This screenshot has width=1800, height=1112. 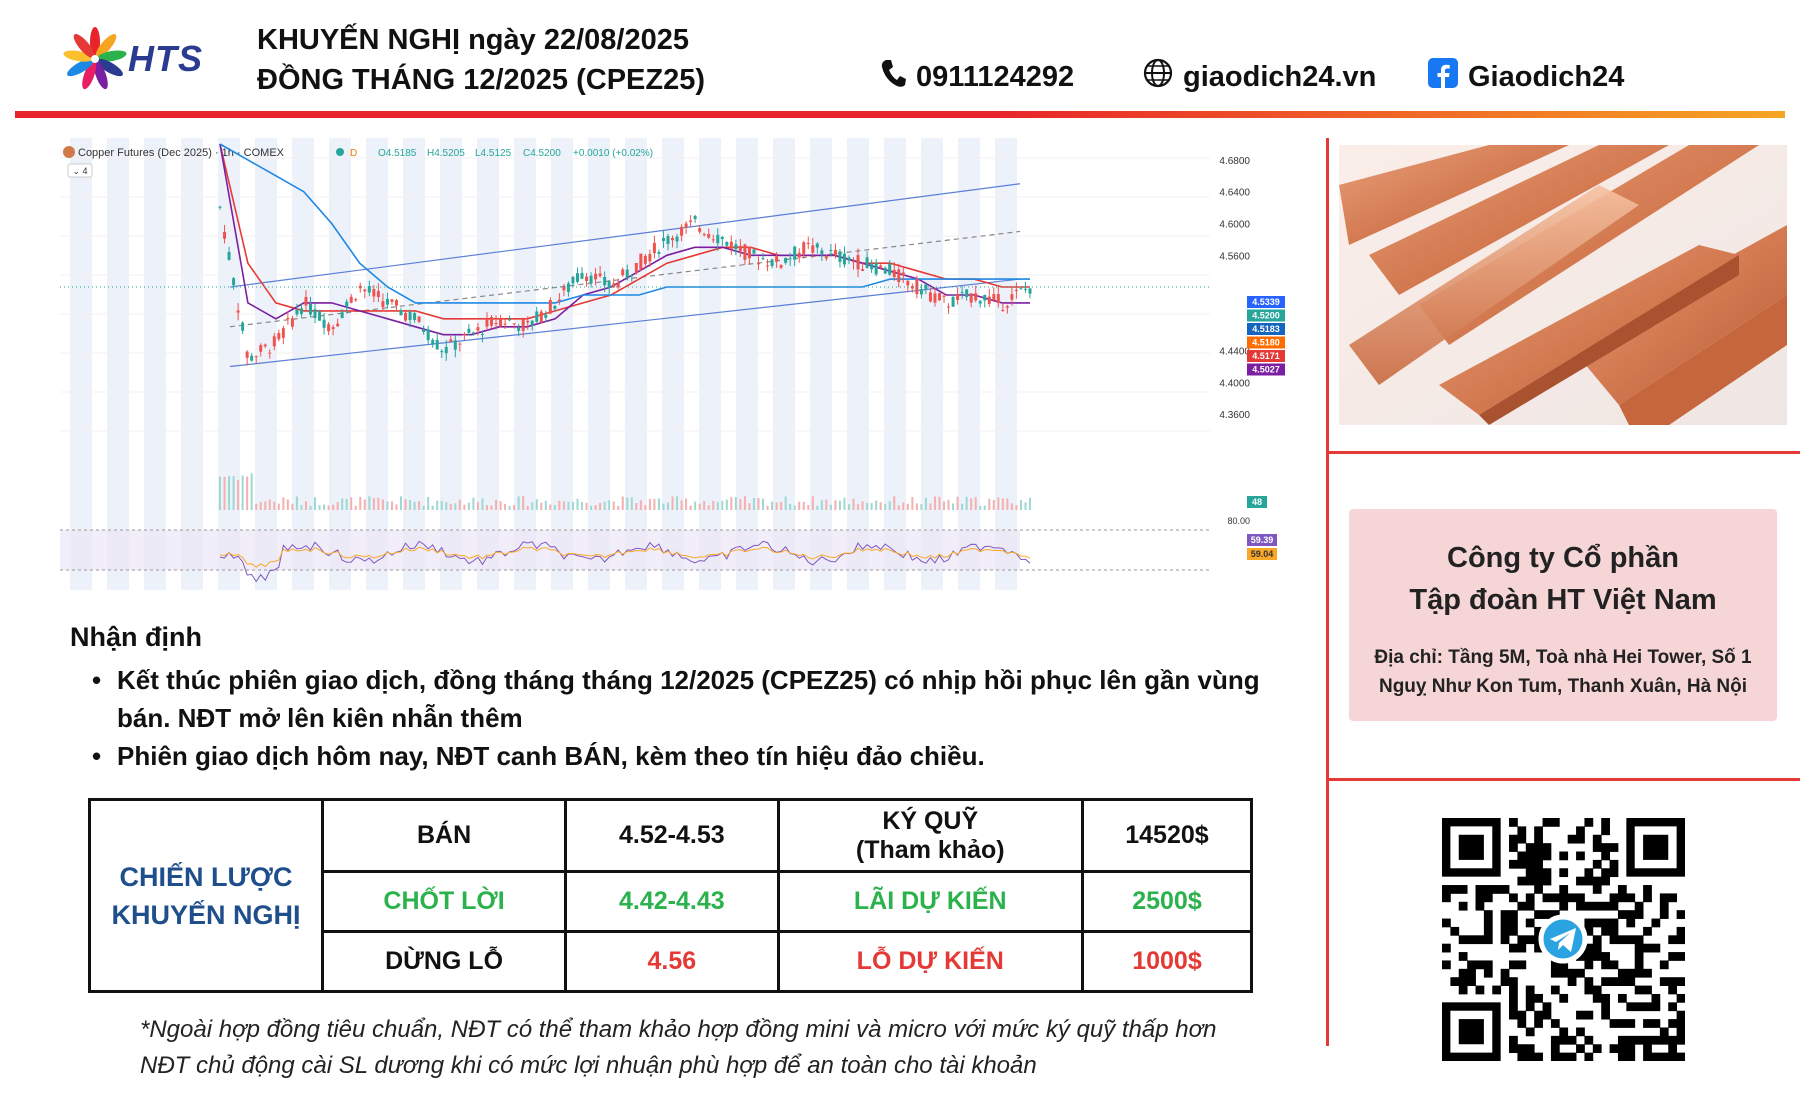 I want to click on rsi-tag, so click(x=1262, y=540).